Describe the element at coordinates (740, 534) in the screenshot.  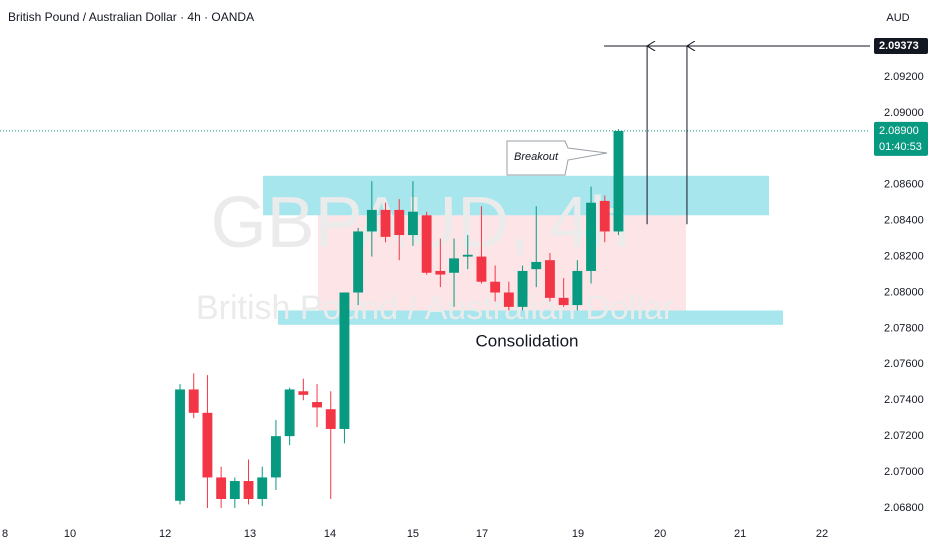
I see `x-tick-label: 21` at that location.